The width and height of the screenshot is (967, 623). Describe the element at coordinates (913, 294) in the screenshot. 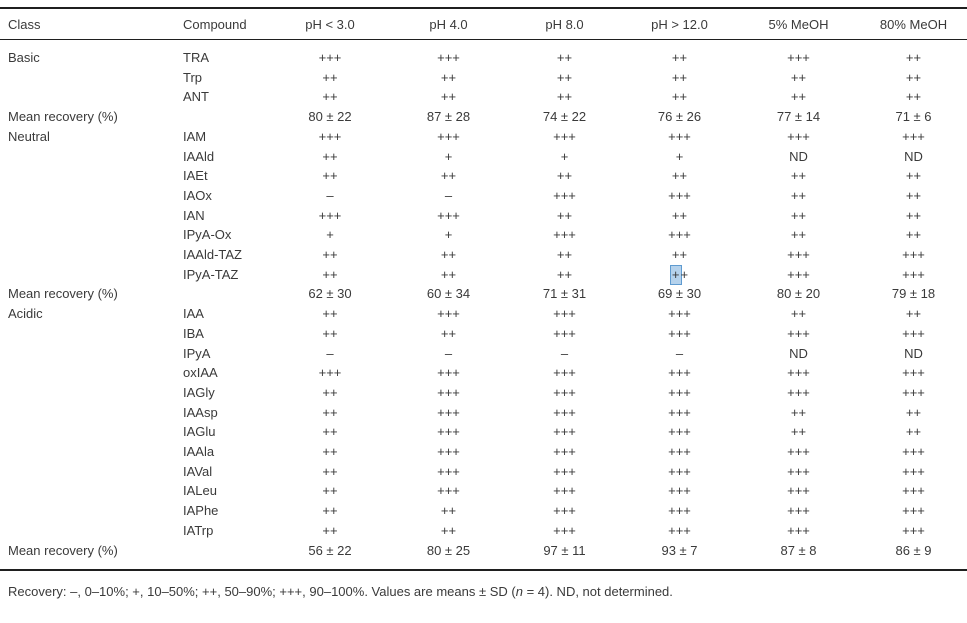

I see `value-cell: 79 ± 18` at that location.